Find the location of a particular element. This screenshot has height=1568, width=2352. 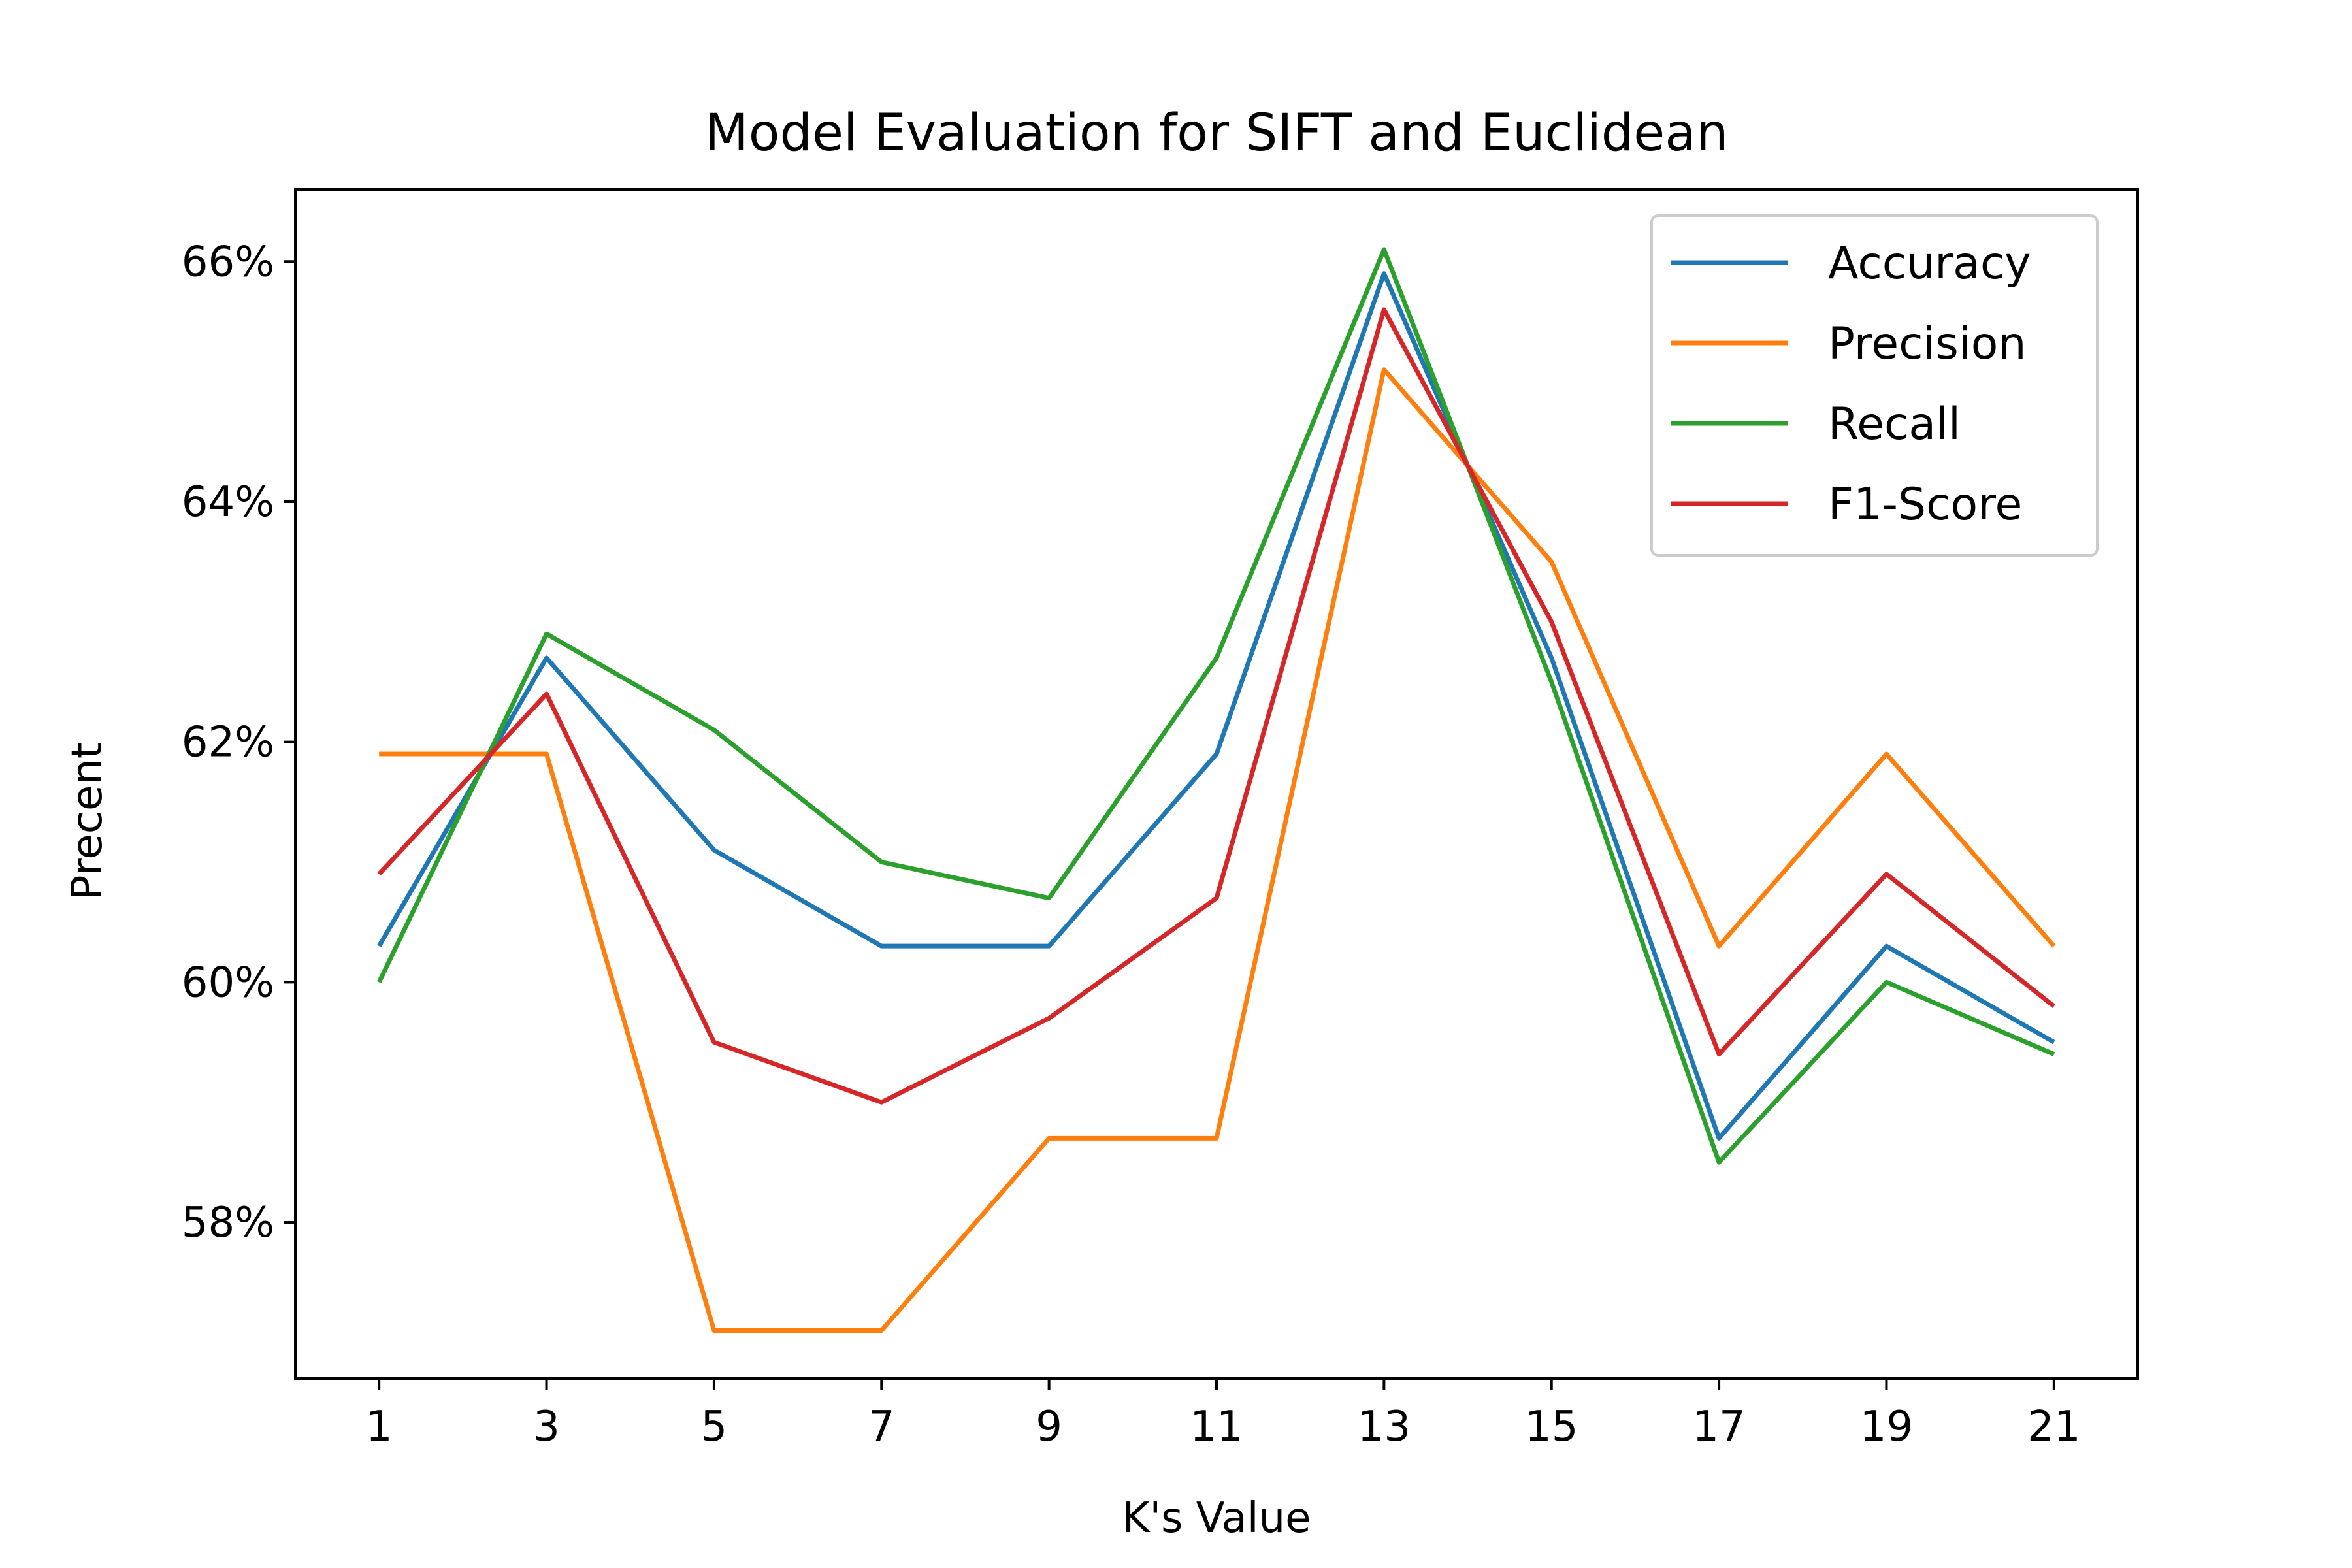

x-tick-label: 15 is located at coordinates (1551, 1427).